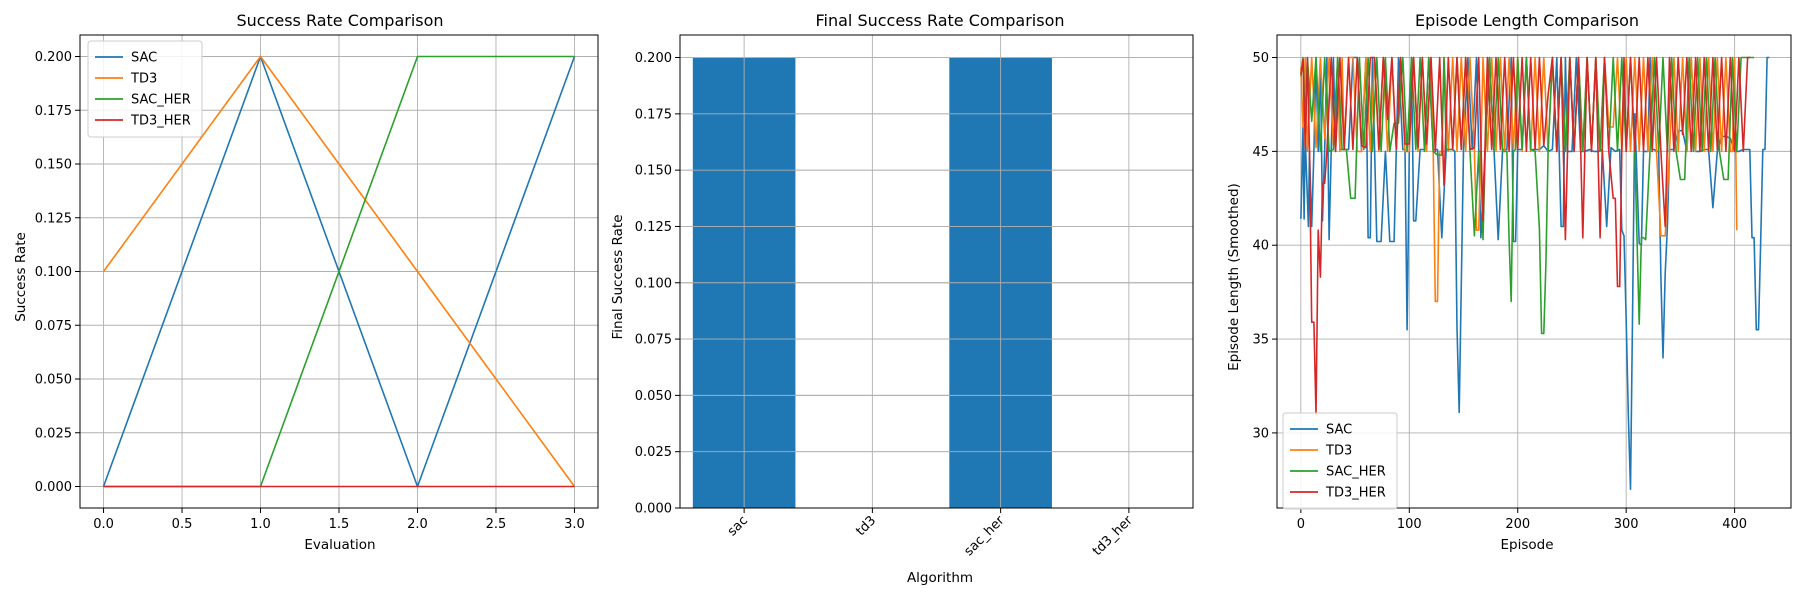 The image size is (1800, 600). I want to click on y-tick-label: 35, so click(1260, 340).